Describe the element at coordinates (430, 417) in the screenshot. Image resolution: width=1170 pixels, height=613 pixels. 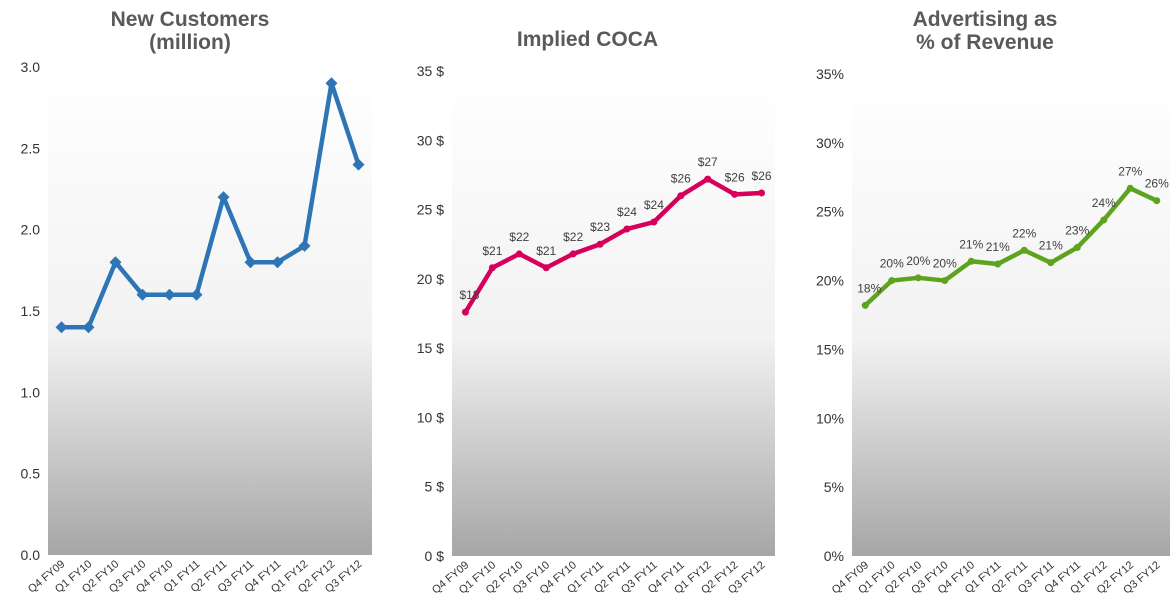
I see `y-tick-label: 10 $` at that location.